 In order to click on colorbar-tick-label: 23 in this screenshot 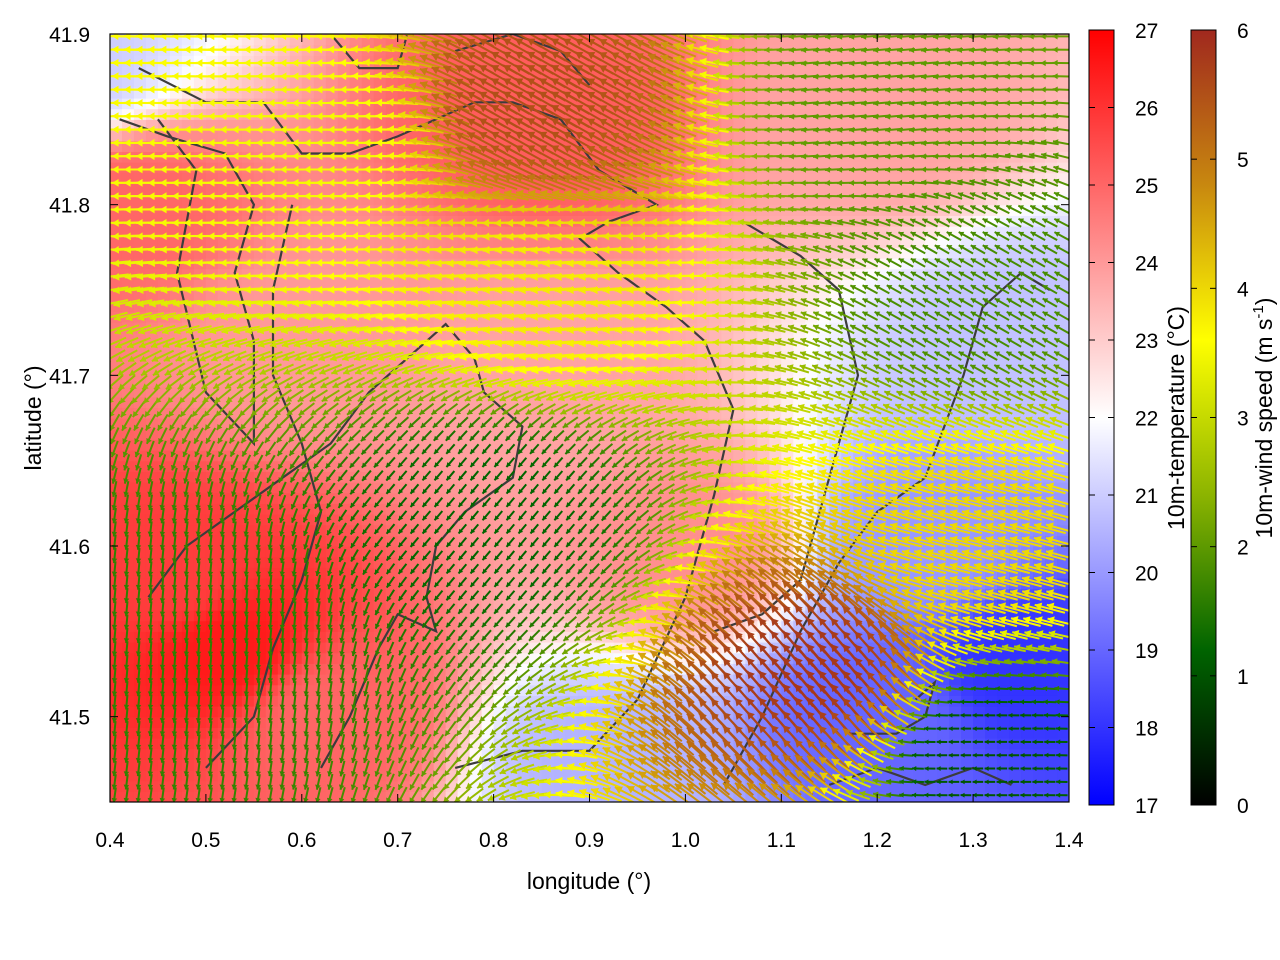, I will do `click(1146, 341)`.